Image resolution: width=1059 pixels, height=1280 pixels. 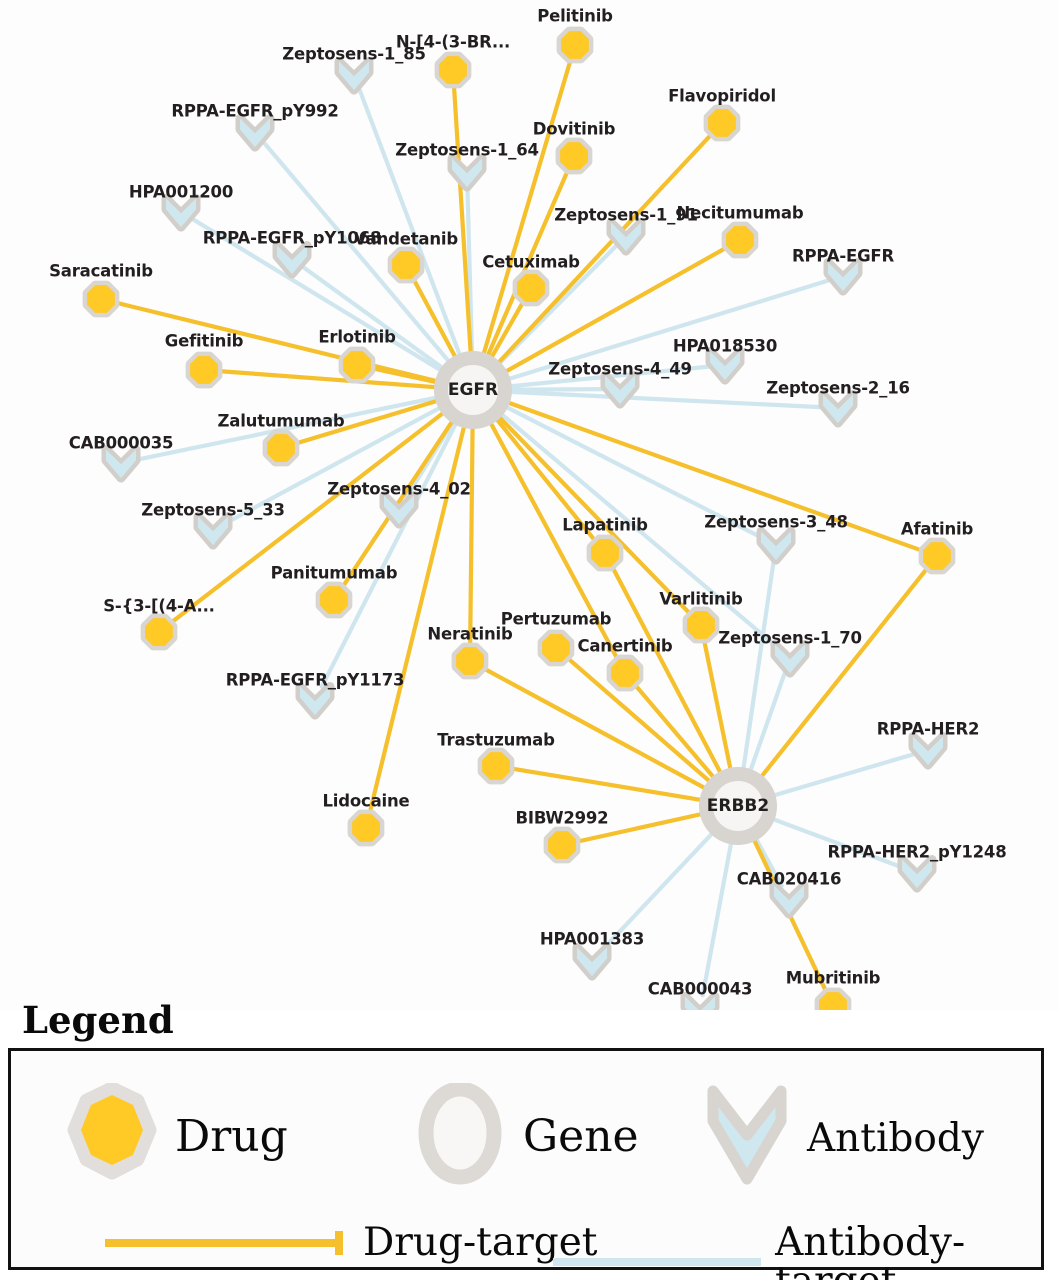 I want to click on drug-target-edge-icon, so click(x=224, y=1242).